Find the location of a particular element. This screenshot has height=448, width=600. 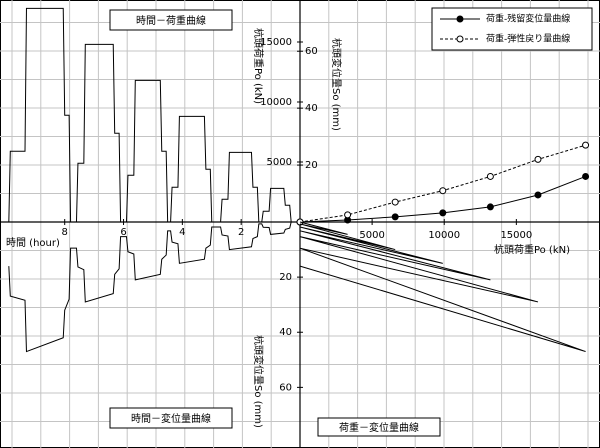

x-axis-label: 杭頭荷重Po (kN) is located at coordinates (532, 249).